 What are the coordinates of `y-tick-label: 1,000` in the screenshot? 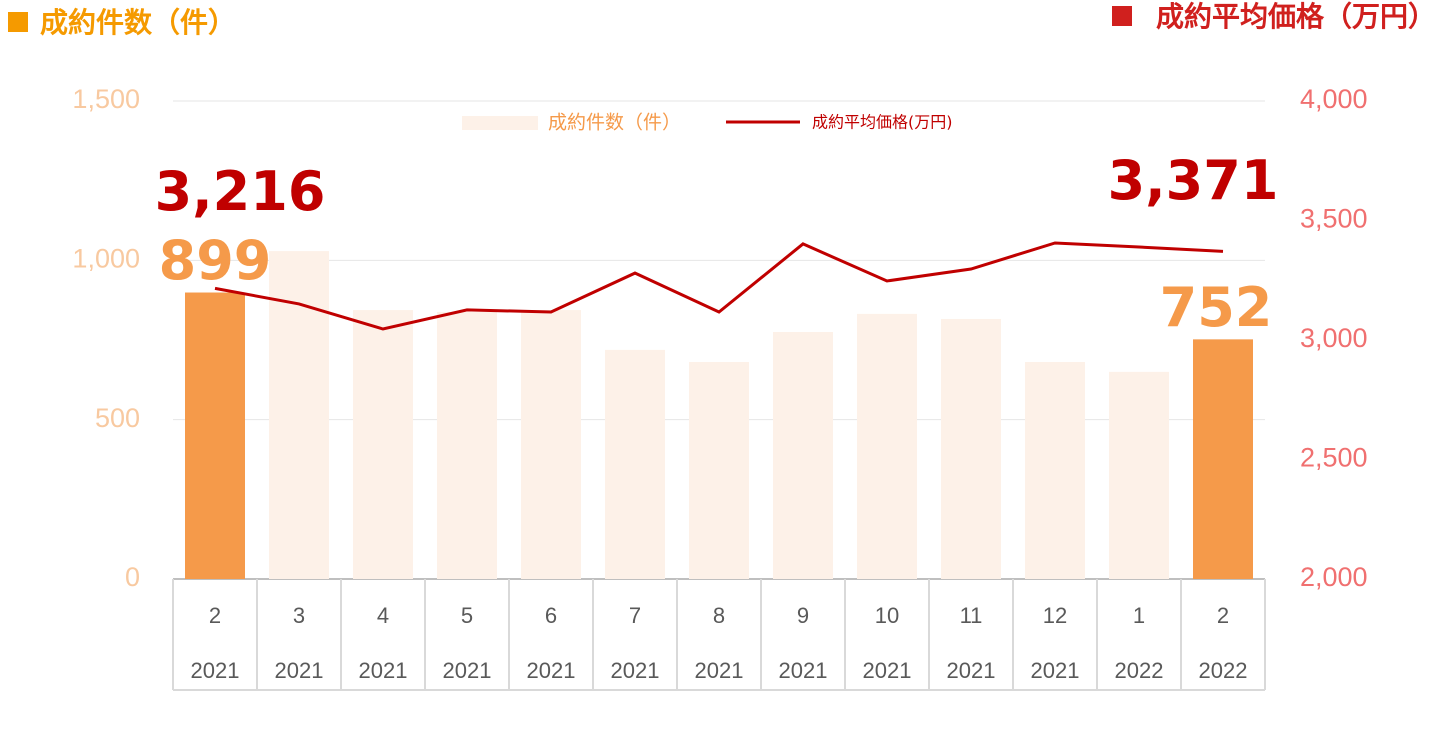 It's located at (106, 258).